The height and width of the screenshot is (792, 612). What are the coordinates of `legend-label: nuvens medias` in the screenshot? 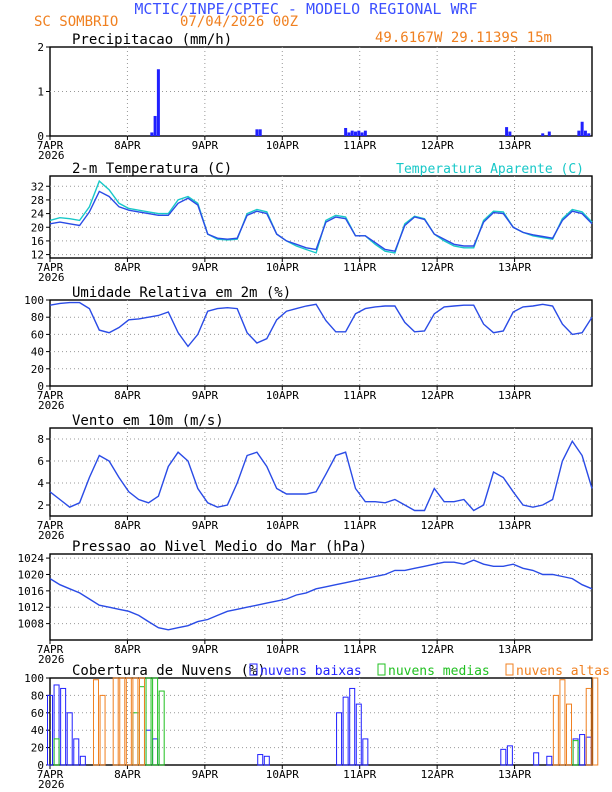 It's located at (439, 671).